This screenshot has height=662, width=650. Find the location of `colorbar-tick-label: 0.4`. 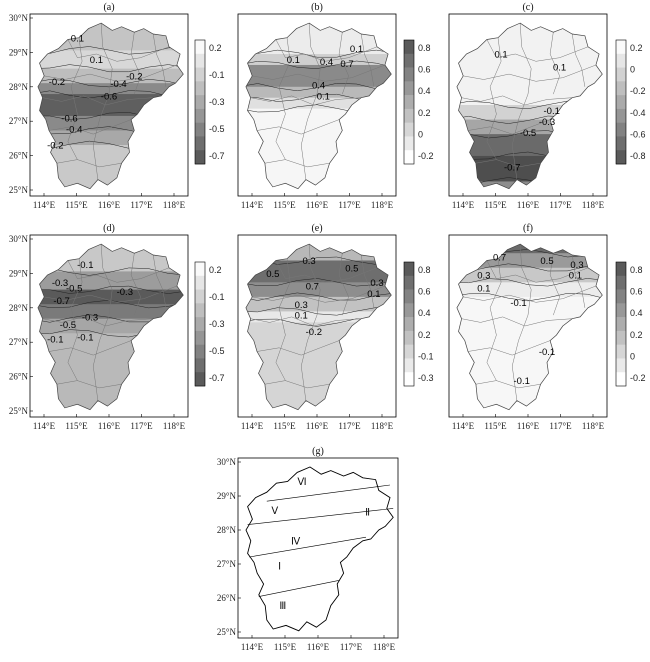

colorbar-tick-label: 0.4 is located at coordinates (424, 91).